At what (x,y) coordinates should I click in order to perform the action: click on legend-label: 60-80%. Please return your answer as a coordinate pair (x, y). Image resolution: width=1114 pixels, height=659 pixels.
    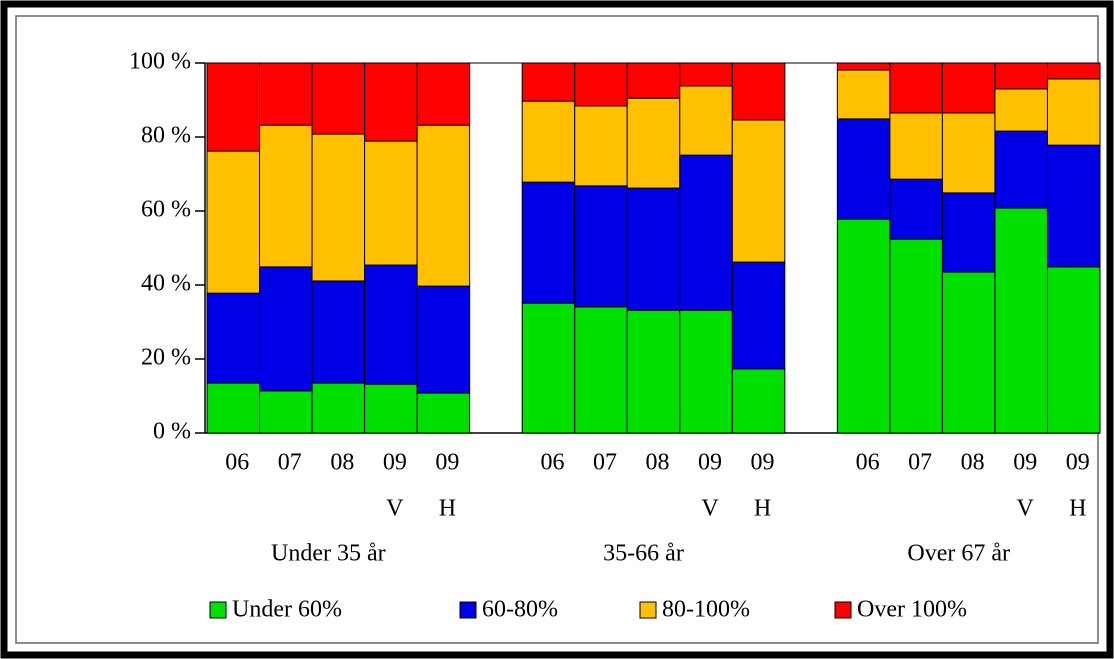
    Looking at the image, I should click on (520, 610).